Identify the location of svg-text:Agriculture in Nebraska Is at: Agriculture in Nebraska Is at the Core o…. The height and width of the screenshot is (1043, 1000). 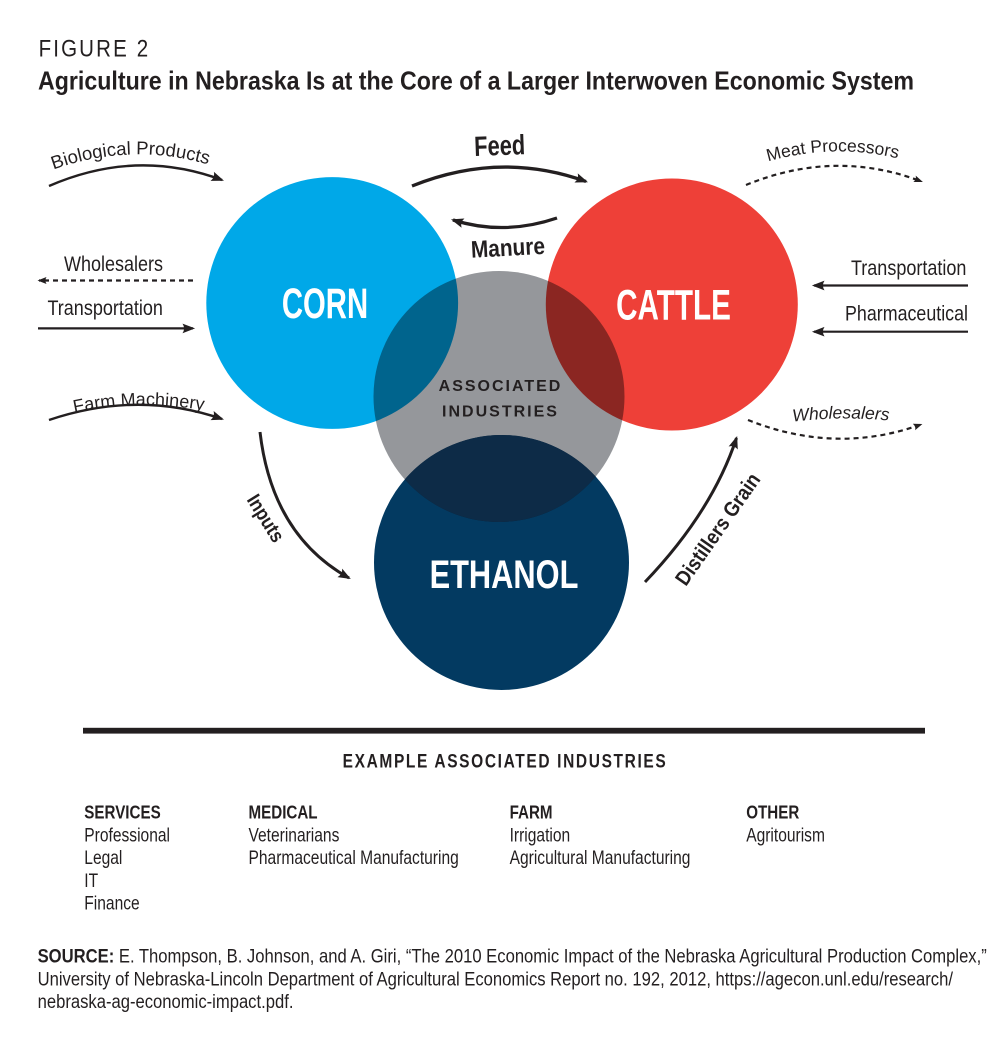
(476, 81).